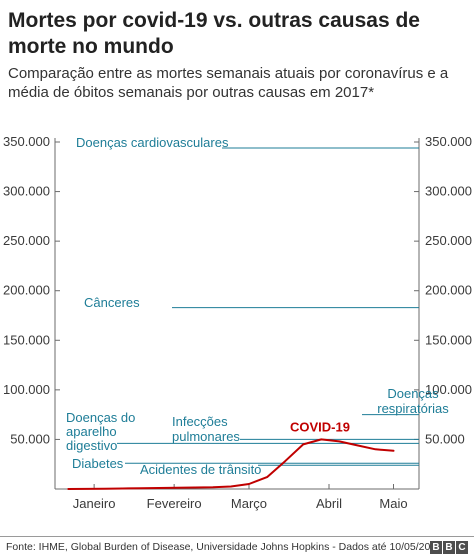 Image resolution: width=474 pixels, height=560 pixels. I want to click on y-tick-label-left: 250.000, so click(26, 240).